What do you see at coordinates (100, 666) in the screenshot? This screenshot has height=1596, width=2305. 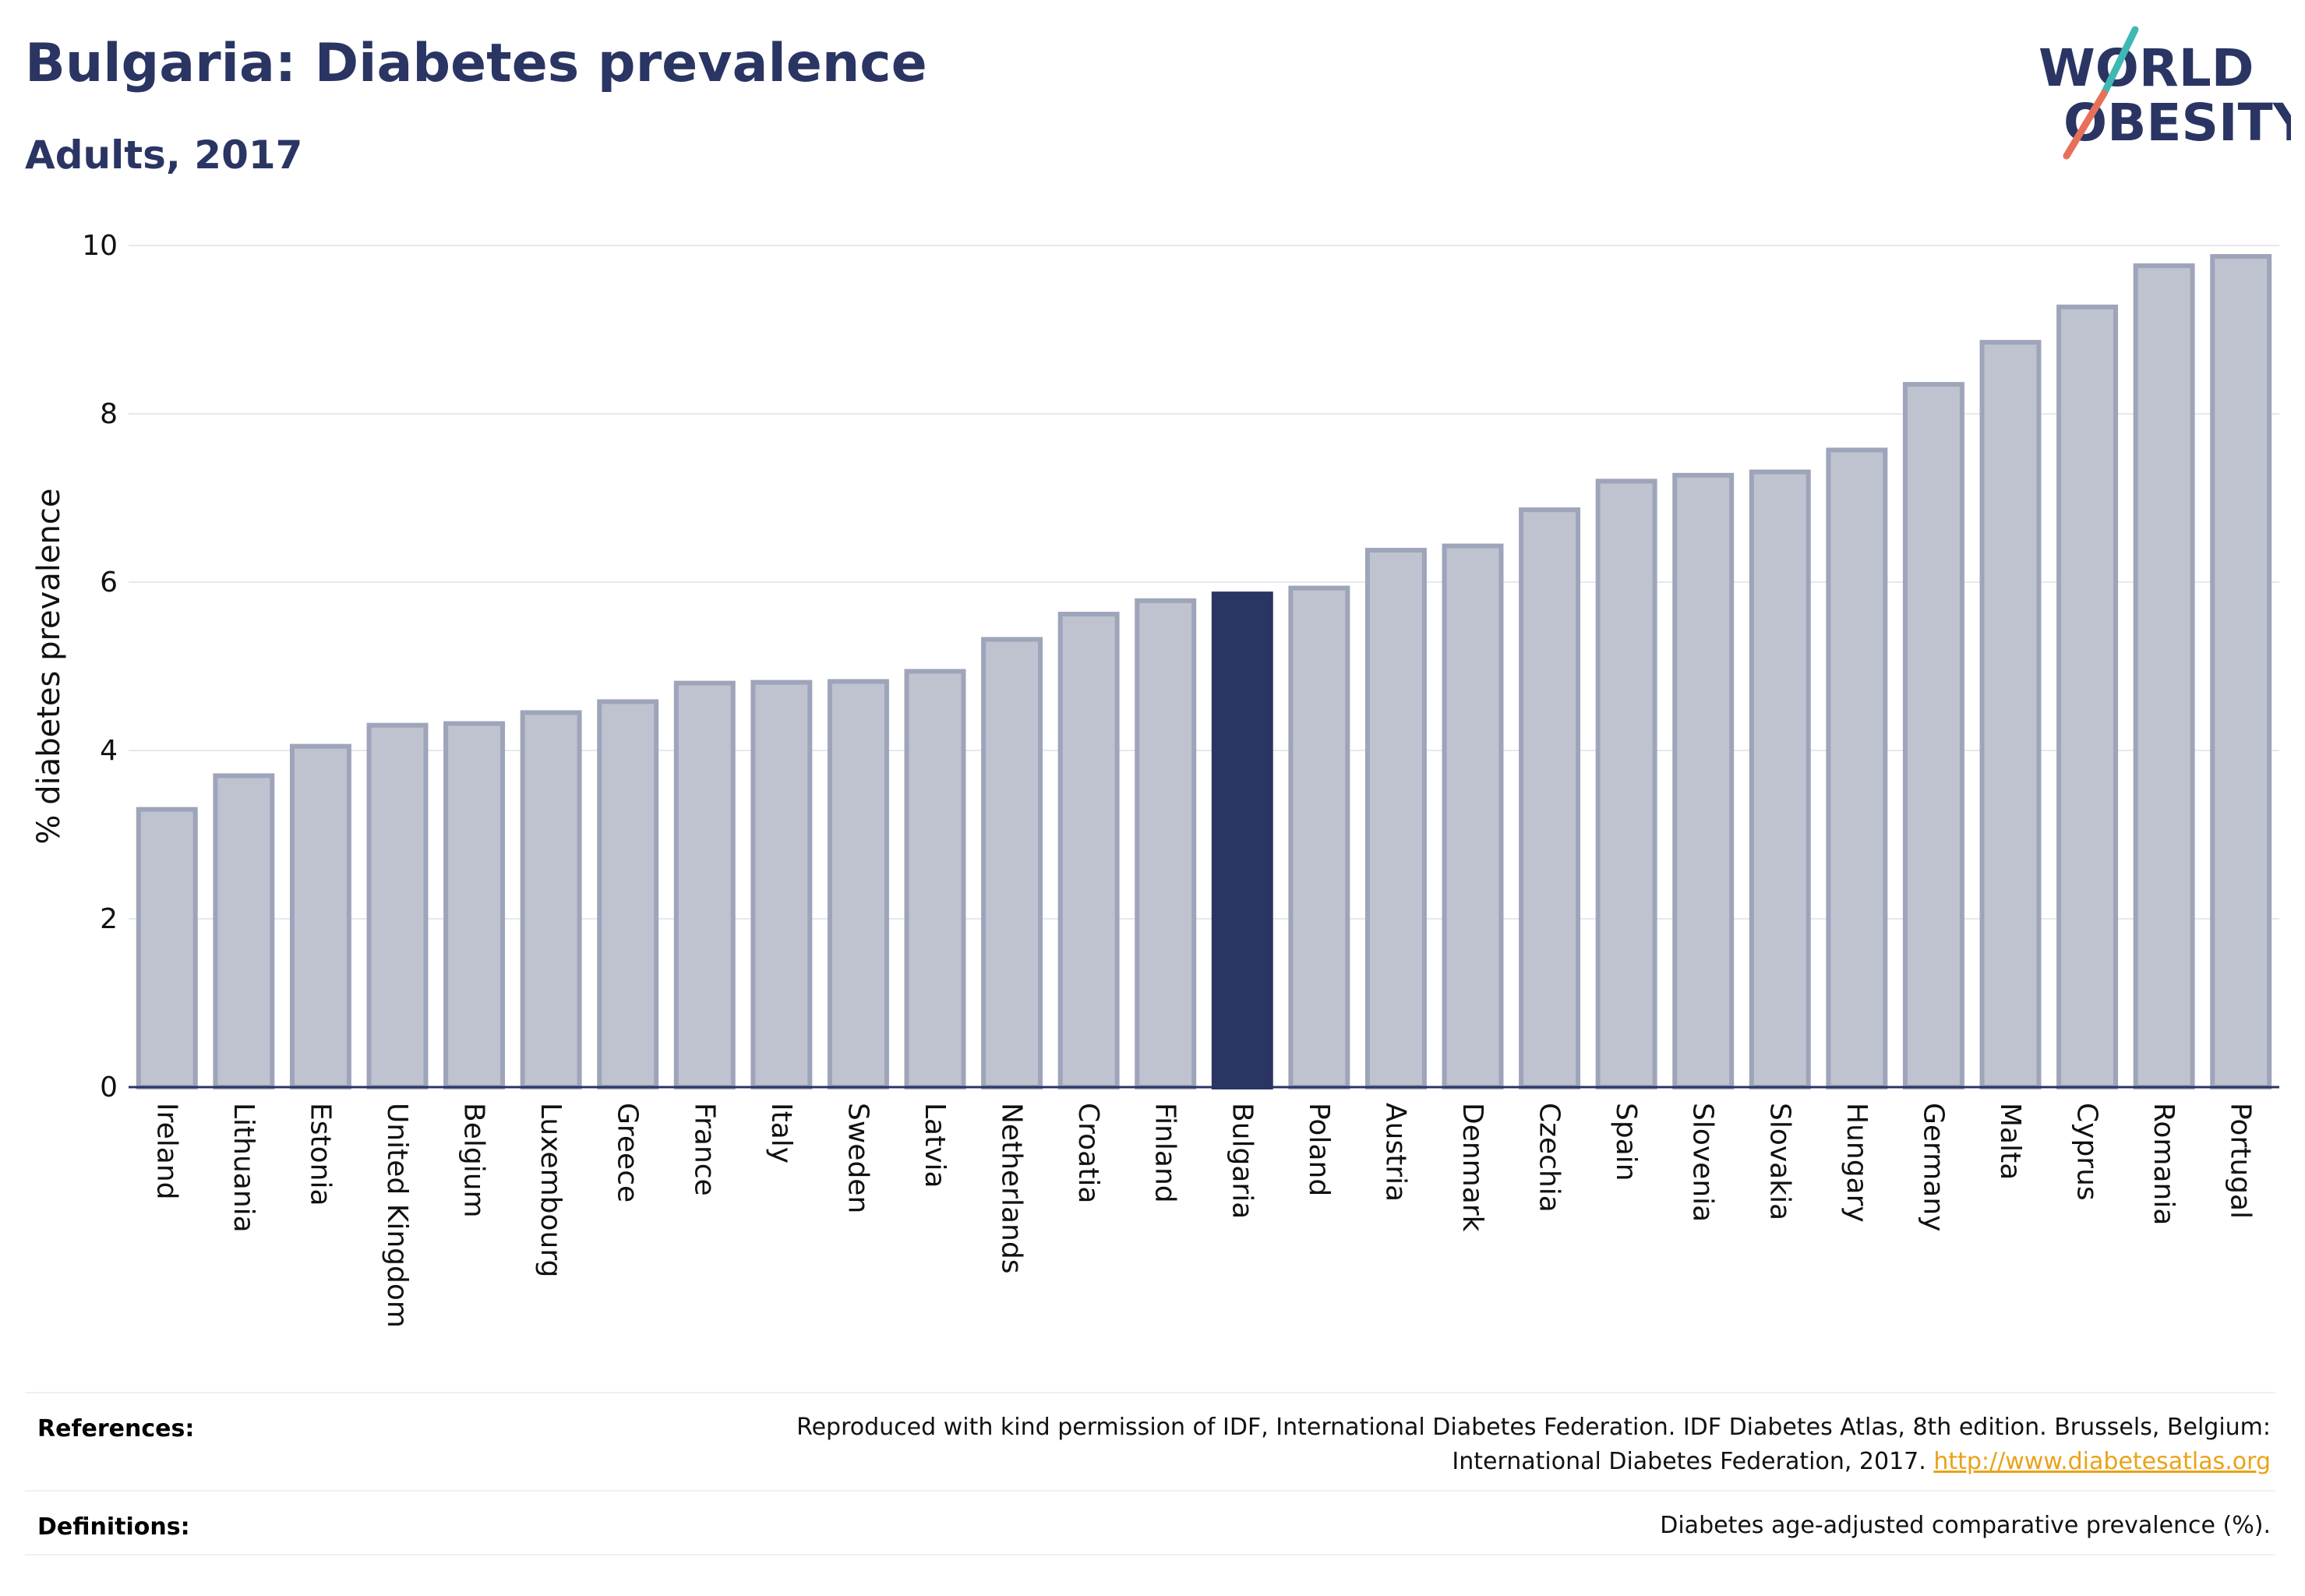 I see `y-tick-layer: 0 2 4 6 8 10` at bounding box center [100, 666].